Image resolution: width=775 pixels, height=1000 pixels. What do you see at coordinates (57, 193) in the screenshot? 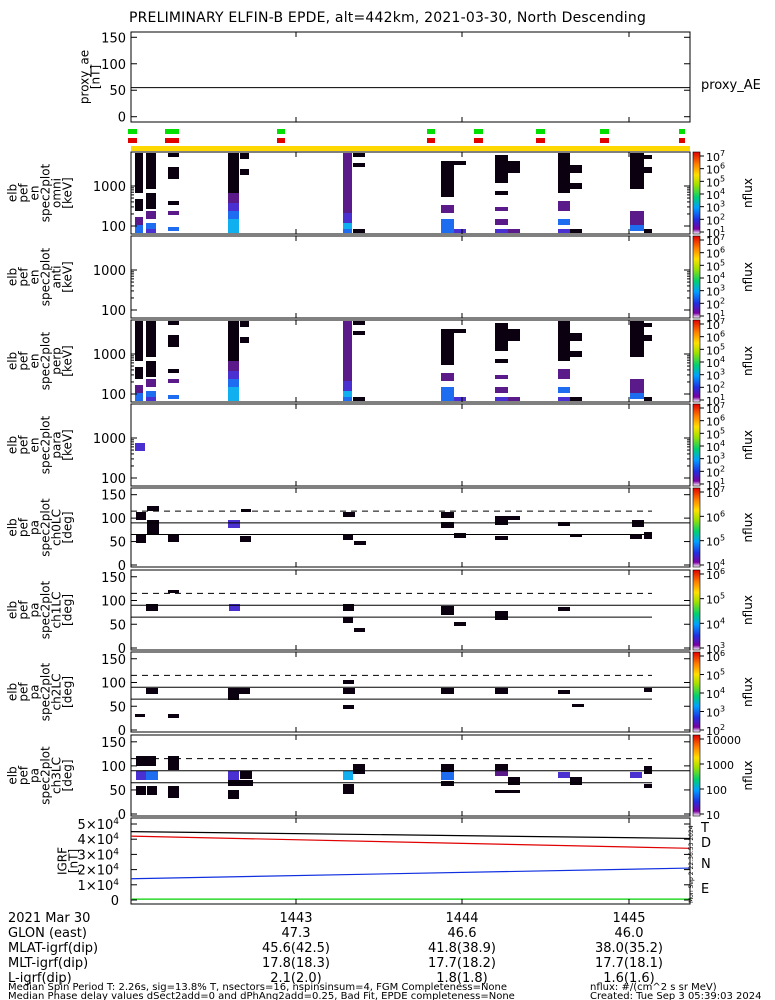
I see `ylabel-line: omni` at bounding box center [57, 193].